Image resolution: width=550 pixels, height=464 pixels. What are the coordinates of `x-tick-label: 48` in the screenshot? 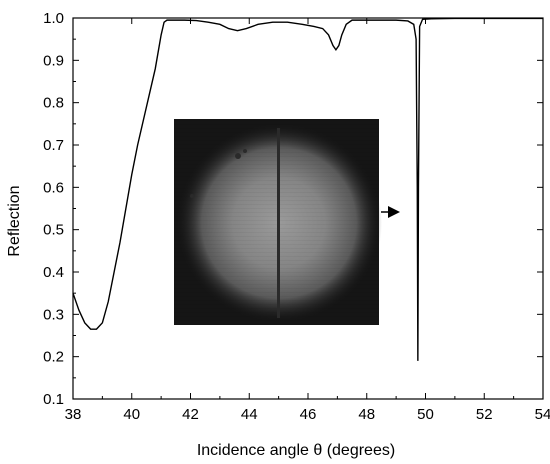 It's located at (366, 414).